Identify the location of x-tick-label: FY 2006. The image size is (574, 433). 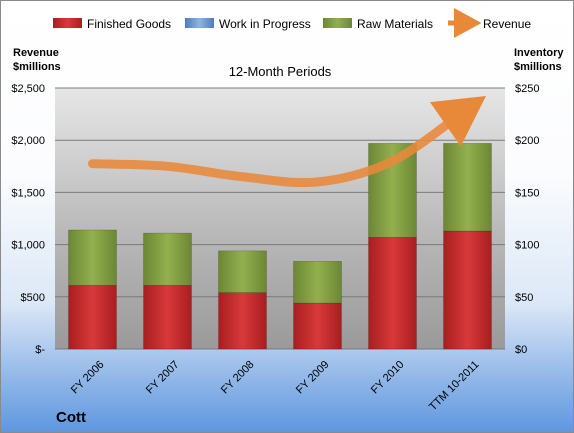
(88, 378).